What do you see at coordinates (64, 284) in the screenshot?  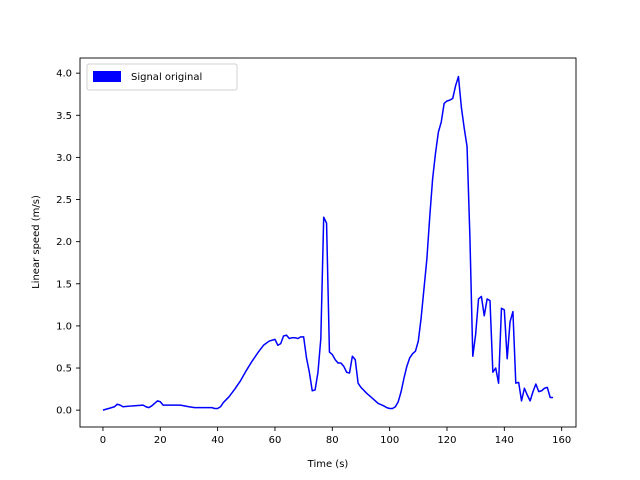 I see `y-tick-label: 1.5` at bounding box center [64, 284].